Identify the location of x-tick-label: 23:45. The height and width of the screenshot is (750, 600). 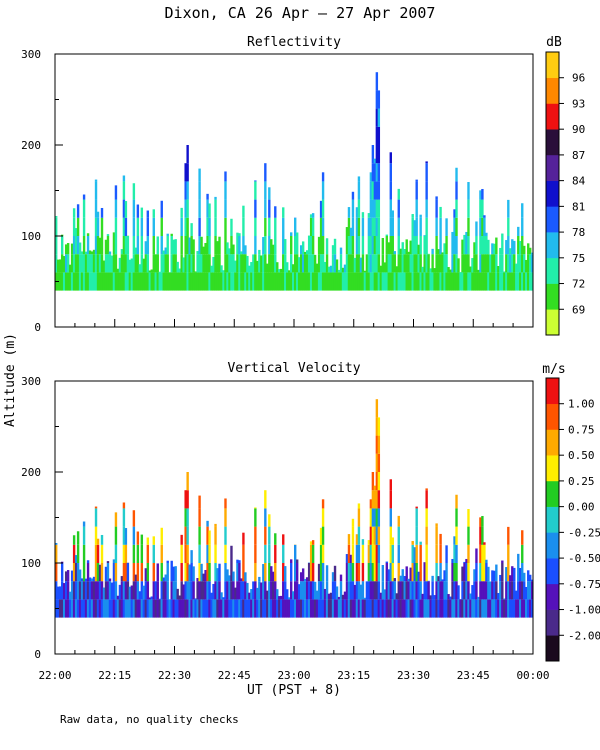
(473, 675).